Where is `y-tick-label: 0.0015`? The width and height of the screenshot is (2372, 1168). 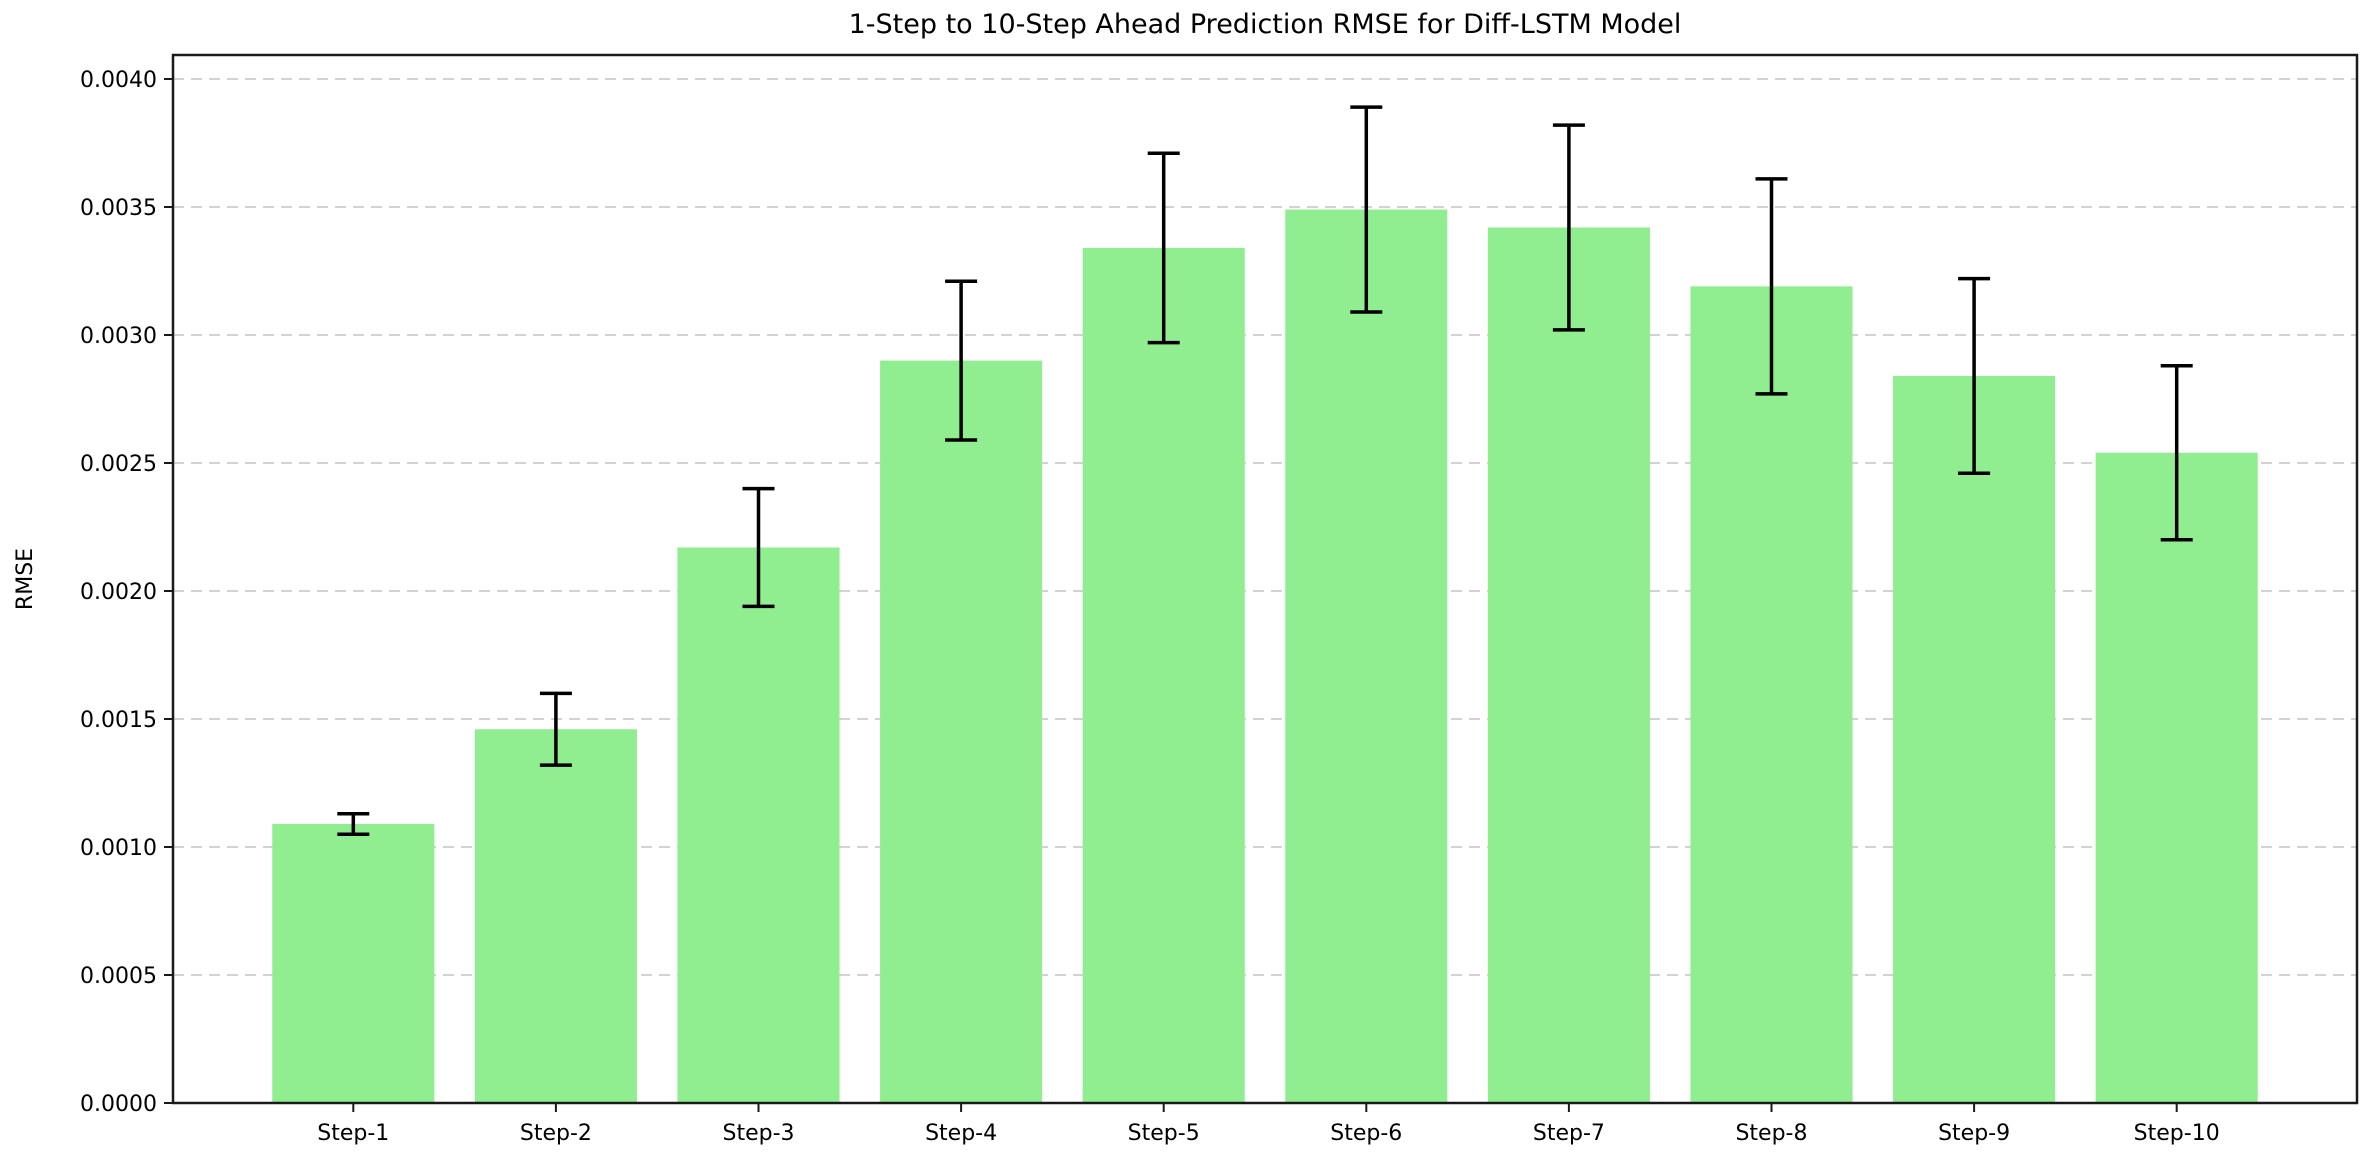
y-tick-label: 0.0015 is located at coordinates (118, 720).